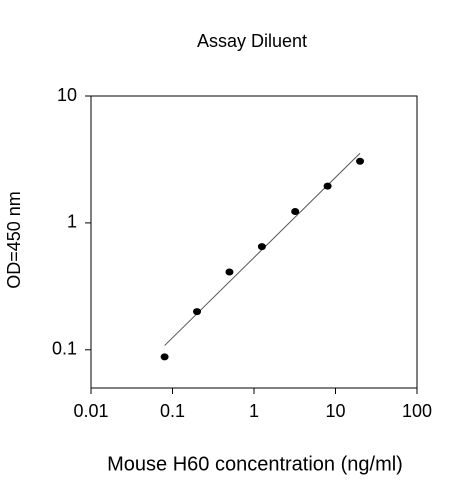 This screenshot has height=480, width=463. I want to click on y-tick-label: 0.1, so click(64, 349).